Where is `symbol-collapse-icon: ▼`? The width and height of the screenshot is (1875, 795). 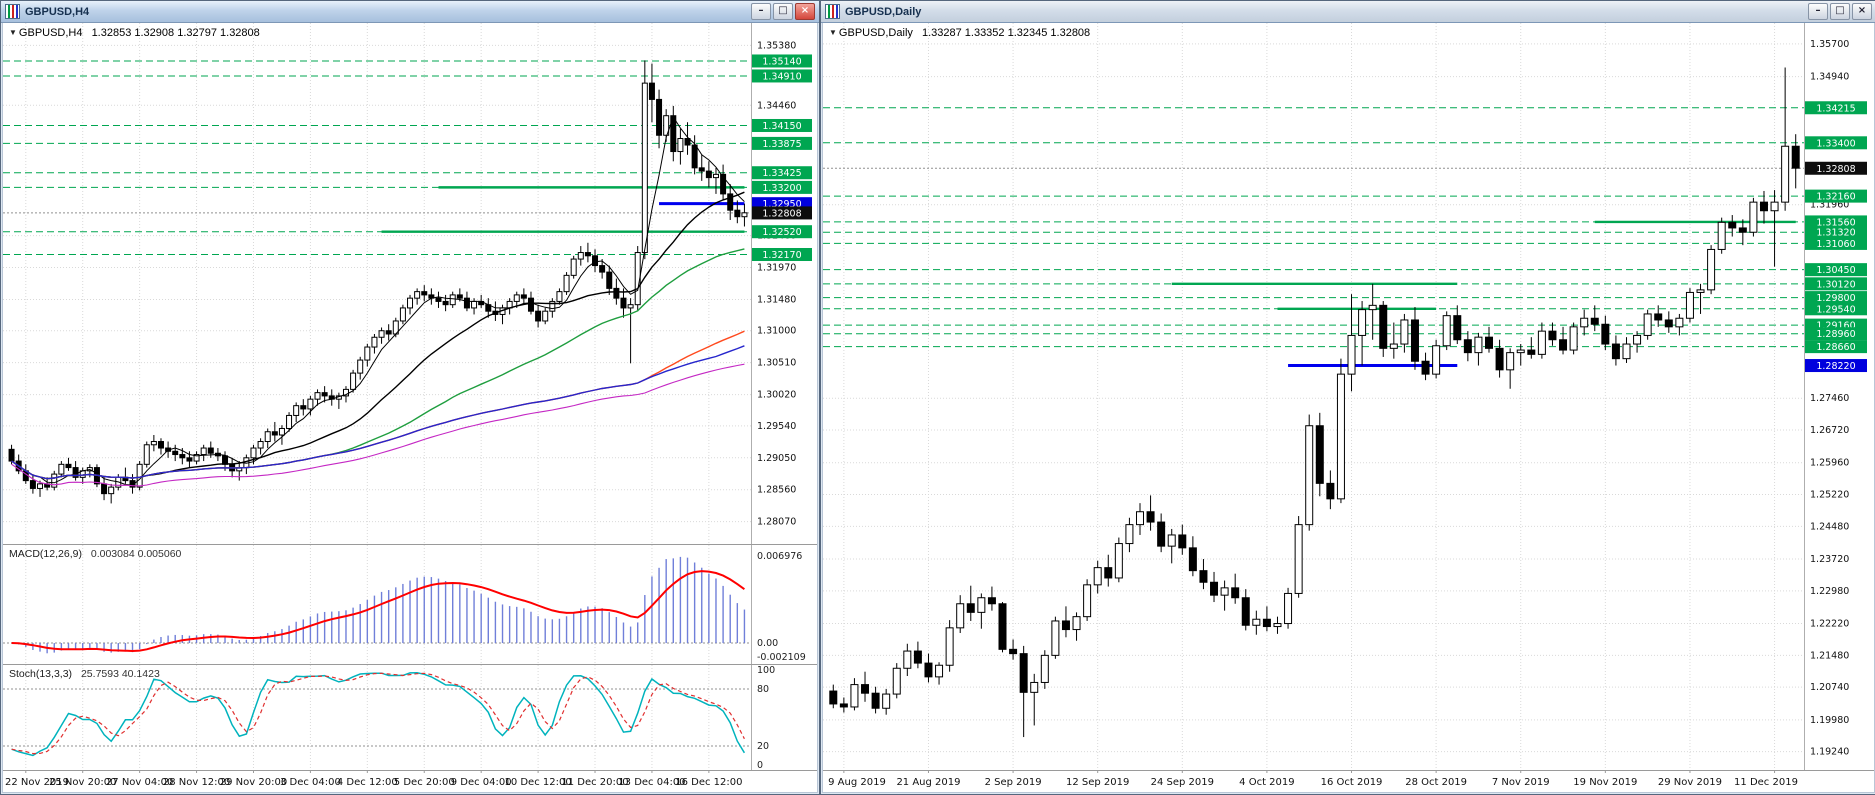 symbol-collapse-icon: ▼ is located at coordinates (833, 32).